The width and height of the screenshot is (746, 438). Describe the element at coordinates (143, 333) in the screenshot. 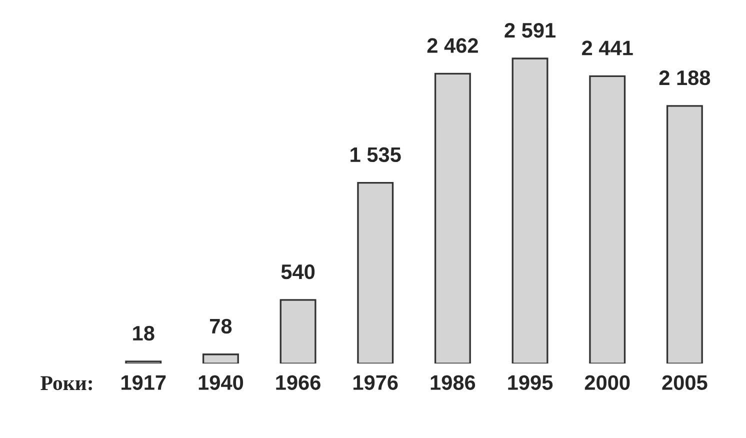

I see `data-label: 18` at that location.